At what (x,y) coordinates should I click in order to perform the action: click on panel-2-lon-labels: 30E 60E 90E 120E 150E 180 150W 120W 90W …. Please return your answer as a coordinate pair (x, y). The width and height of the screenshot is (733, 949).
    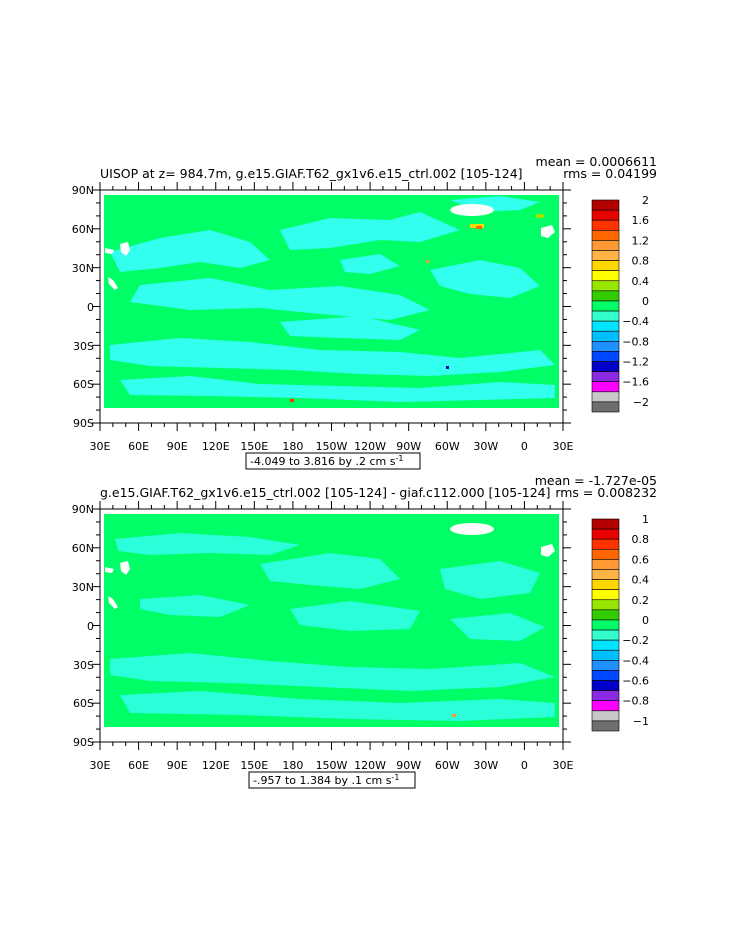
    Looking at the image, I should click on (332, 765).